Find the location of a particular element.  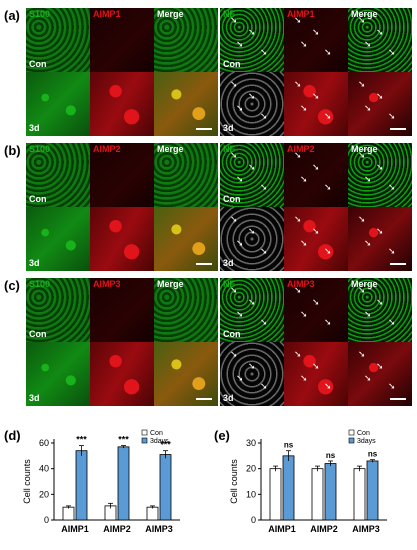

x-tick-label: AIMP2 is located at coordinates (117, 529).